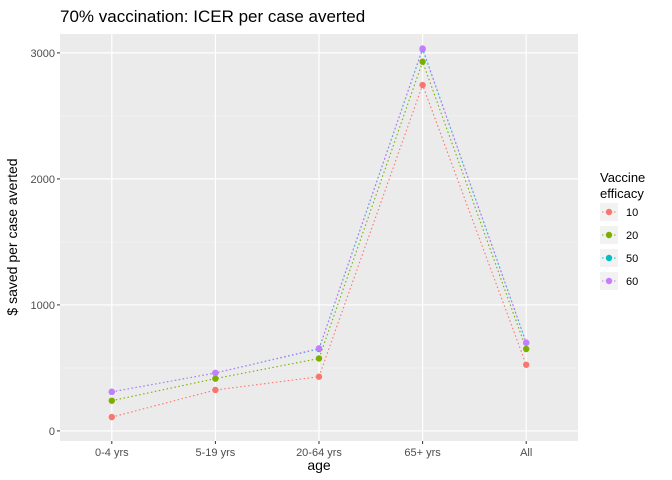  Describe the element at coordinates (632, 282) in the screenshot. I see `legend-label: 60` at that location.